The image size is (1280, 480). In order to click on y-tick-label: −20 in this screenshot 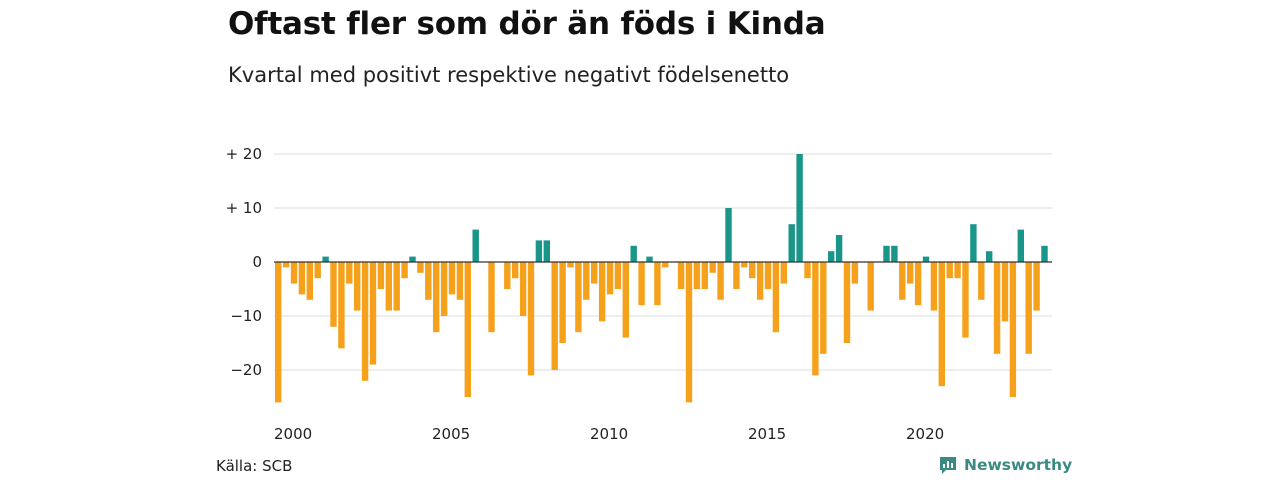, I will do `click(246, 370)`.